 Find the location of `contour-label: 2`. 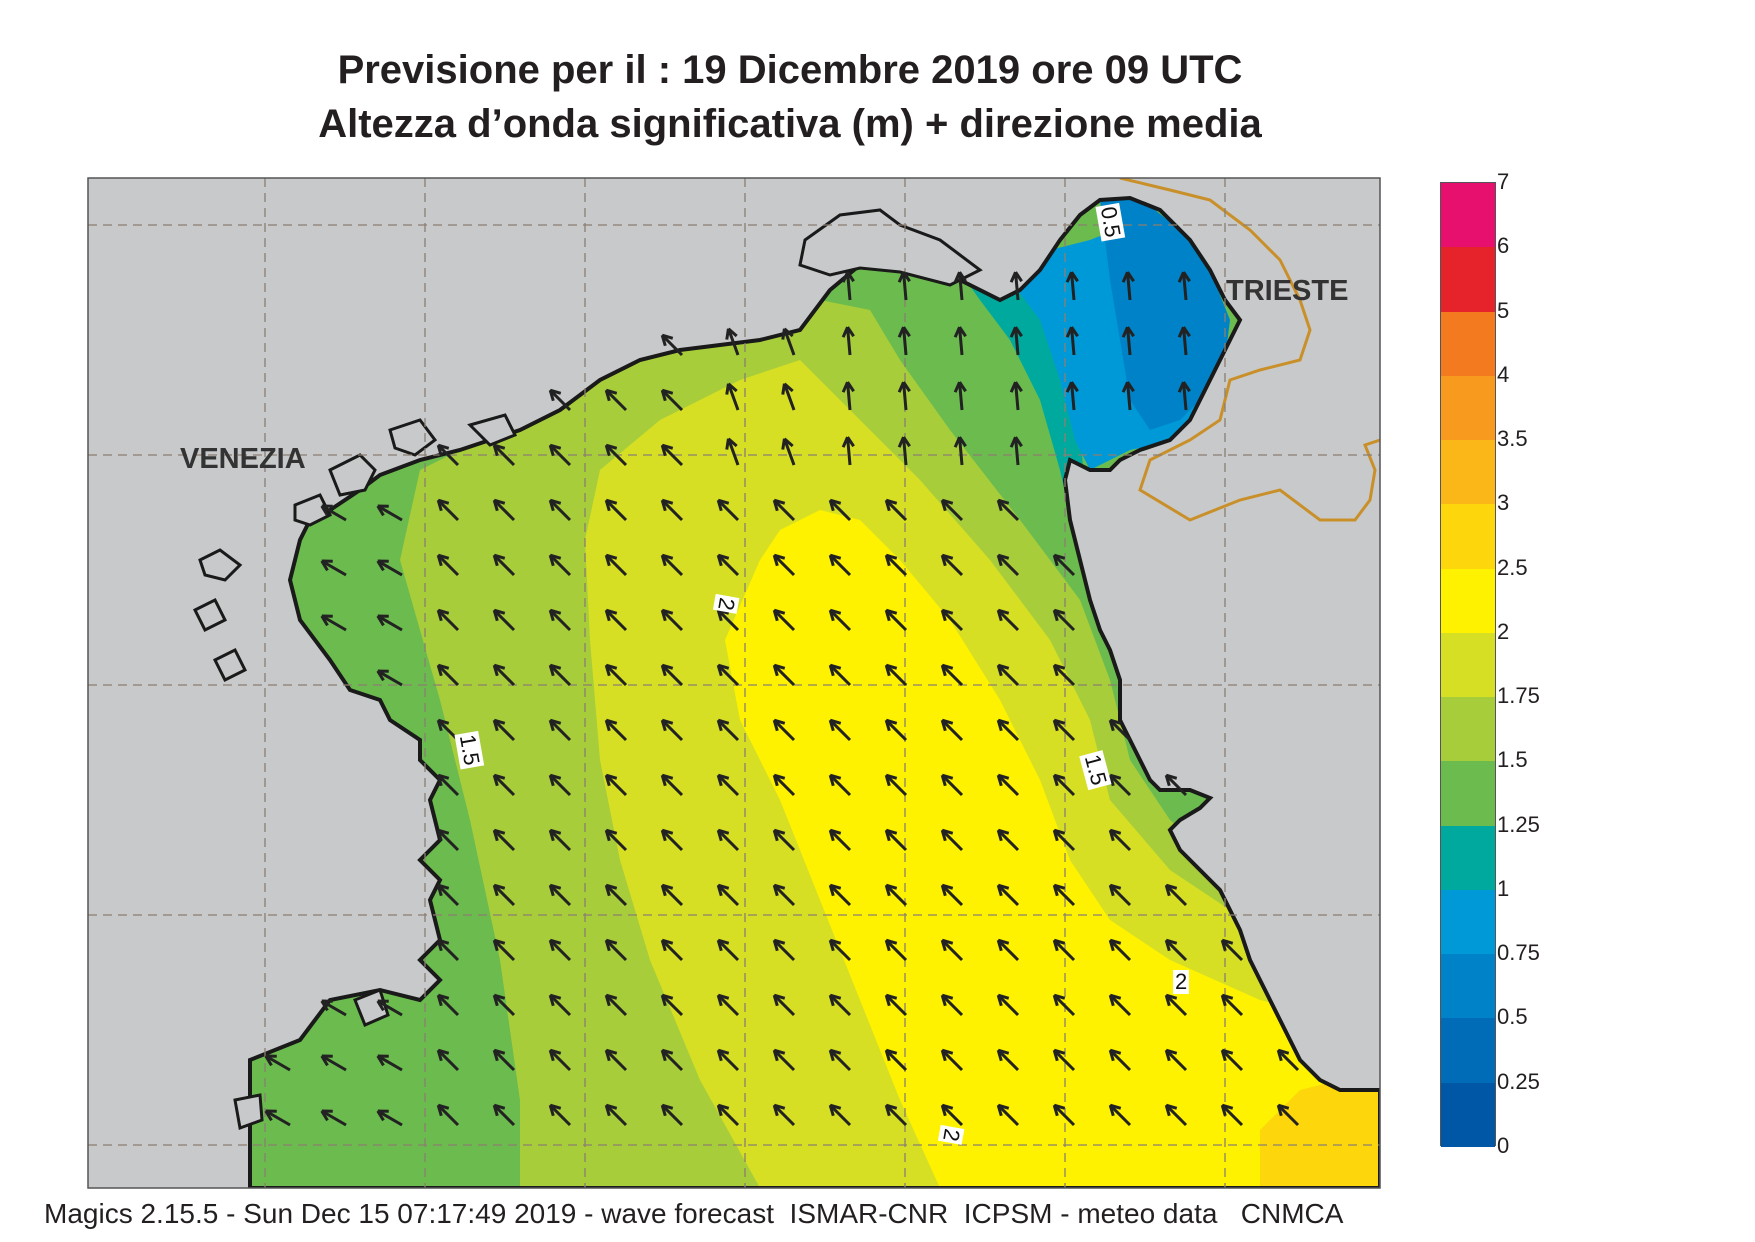

contour-label: 2 is located at coordinates (1181, 981).